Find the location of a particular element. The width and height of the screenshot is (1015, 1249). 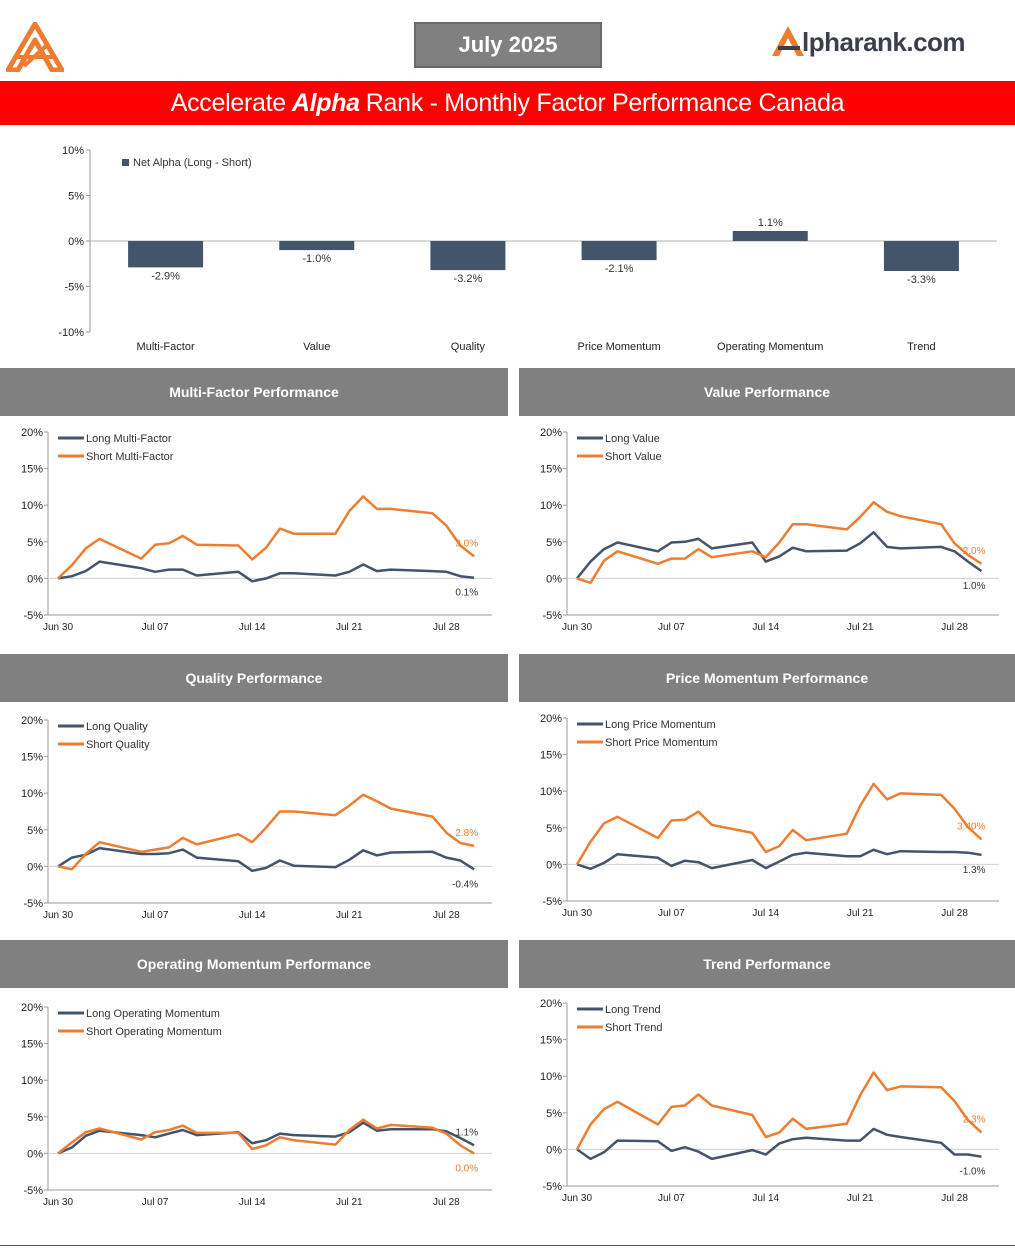

net-bar-value-label: -2.9% is located at coordinates (165, 276).